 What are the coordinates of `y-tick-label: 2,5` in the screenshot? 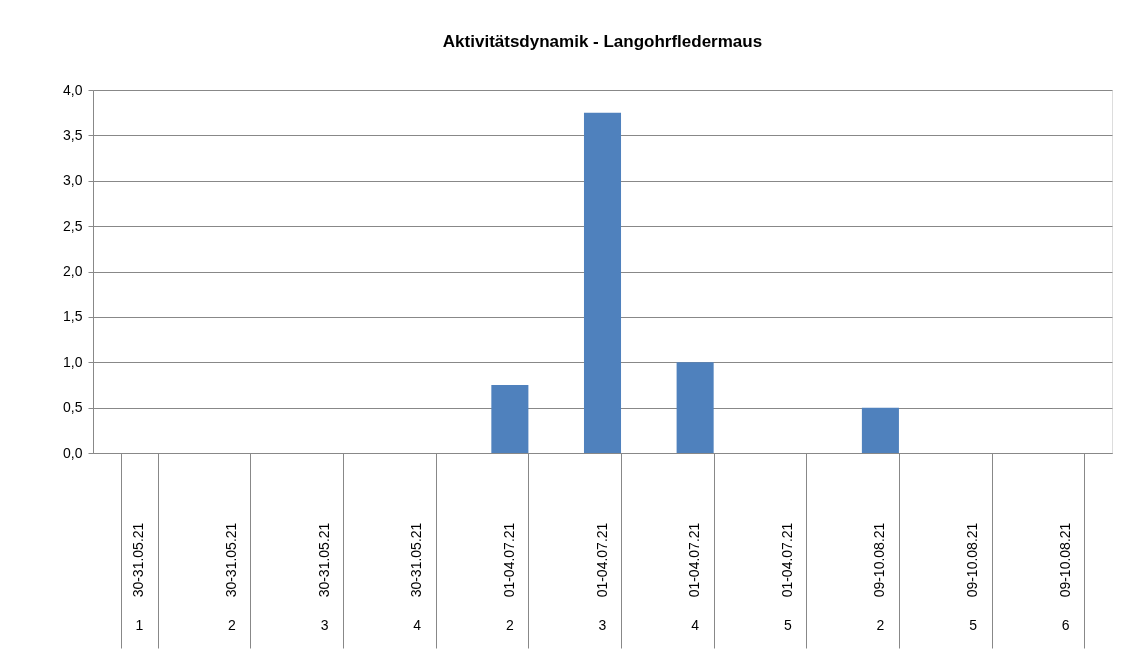 It's located at (73, 225).